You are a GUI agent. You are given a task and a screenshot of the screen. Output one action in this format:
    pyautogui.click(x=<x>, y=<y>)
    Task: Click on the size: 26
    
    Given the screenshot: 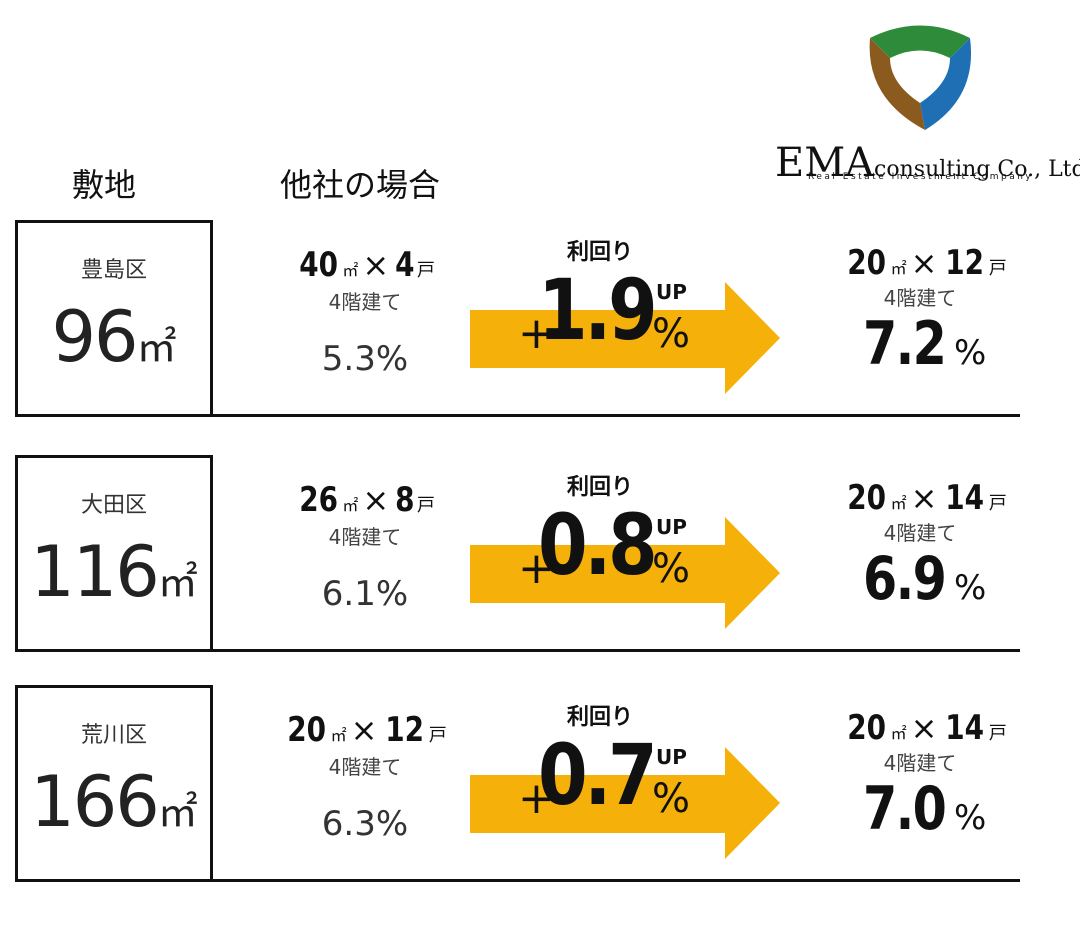 What is the action you would take?
    pyautogui.click(x=319, y=500)
    